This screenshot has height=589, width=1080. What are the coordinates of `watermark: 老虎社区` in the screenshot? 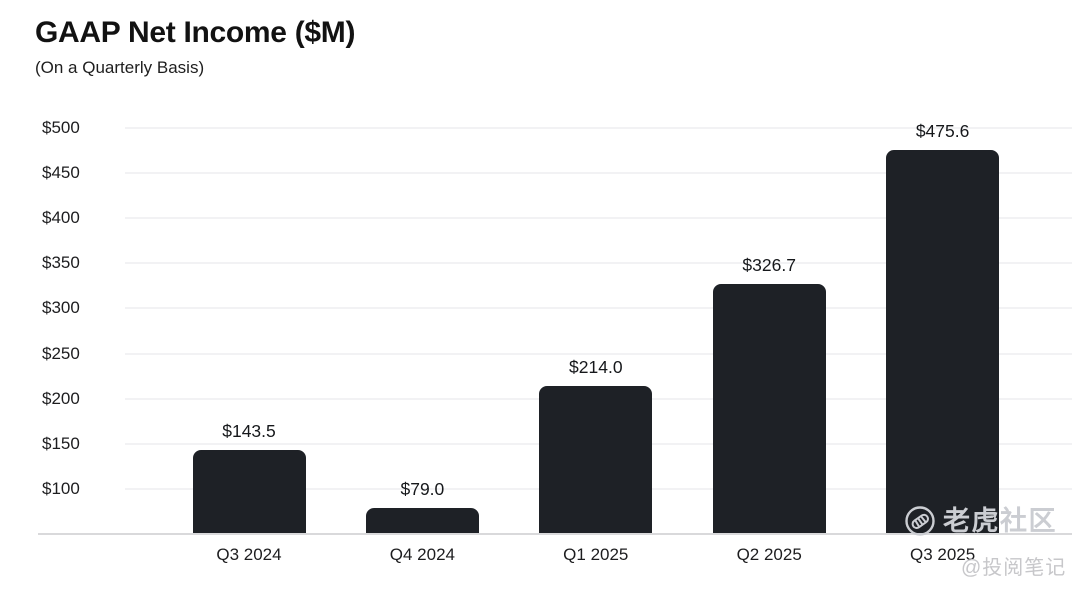 It's located at (980, 521).